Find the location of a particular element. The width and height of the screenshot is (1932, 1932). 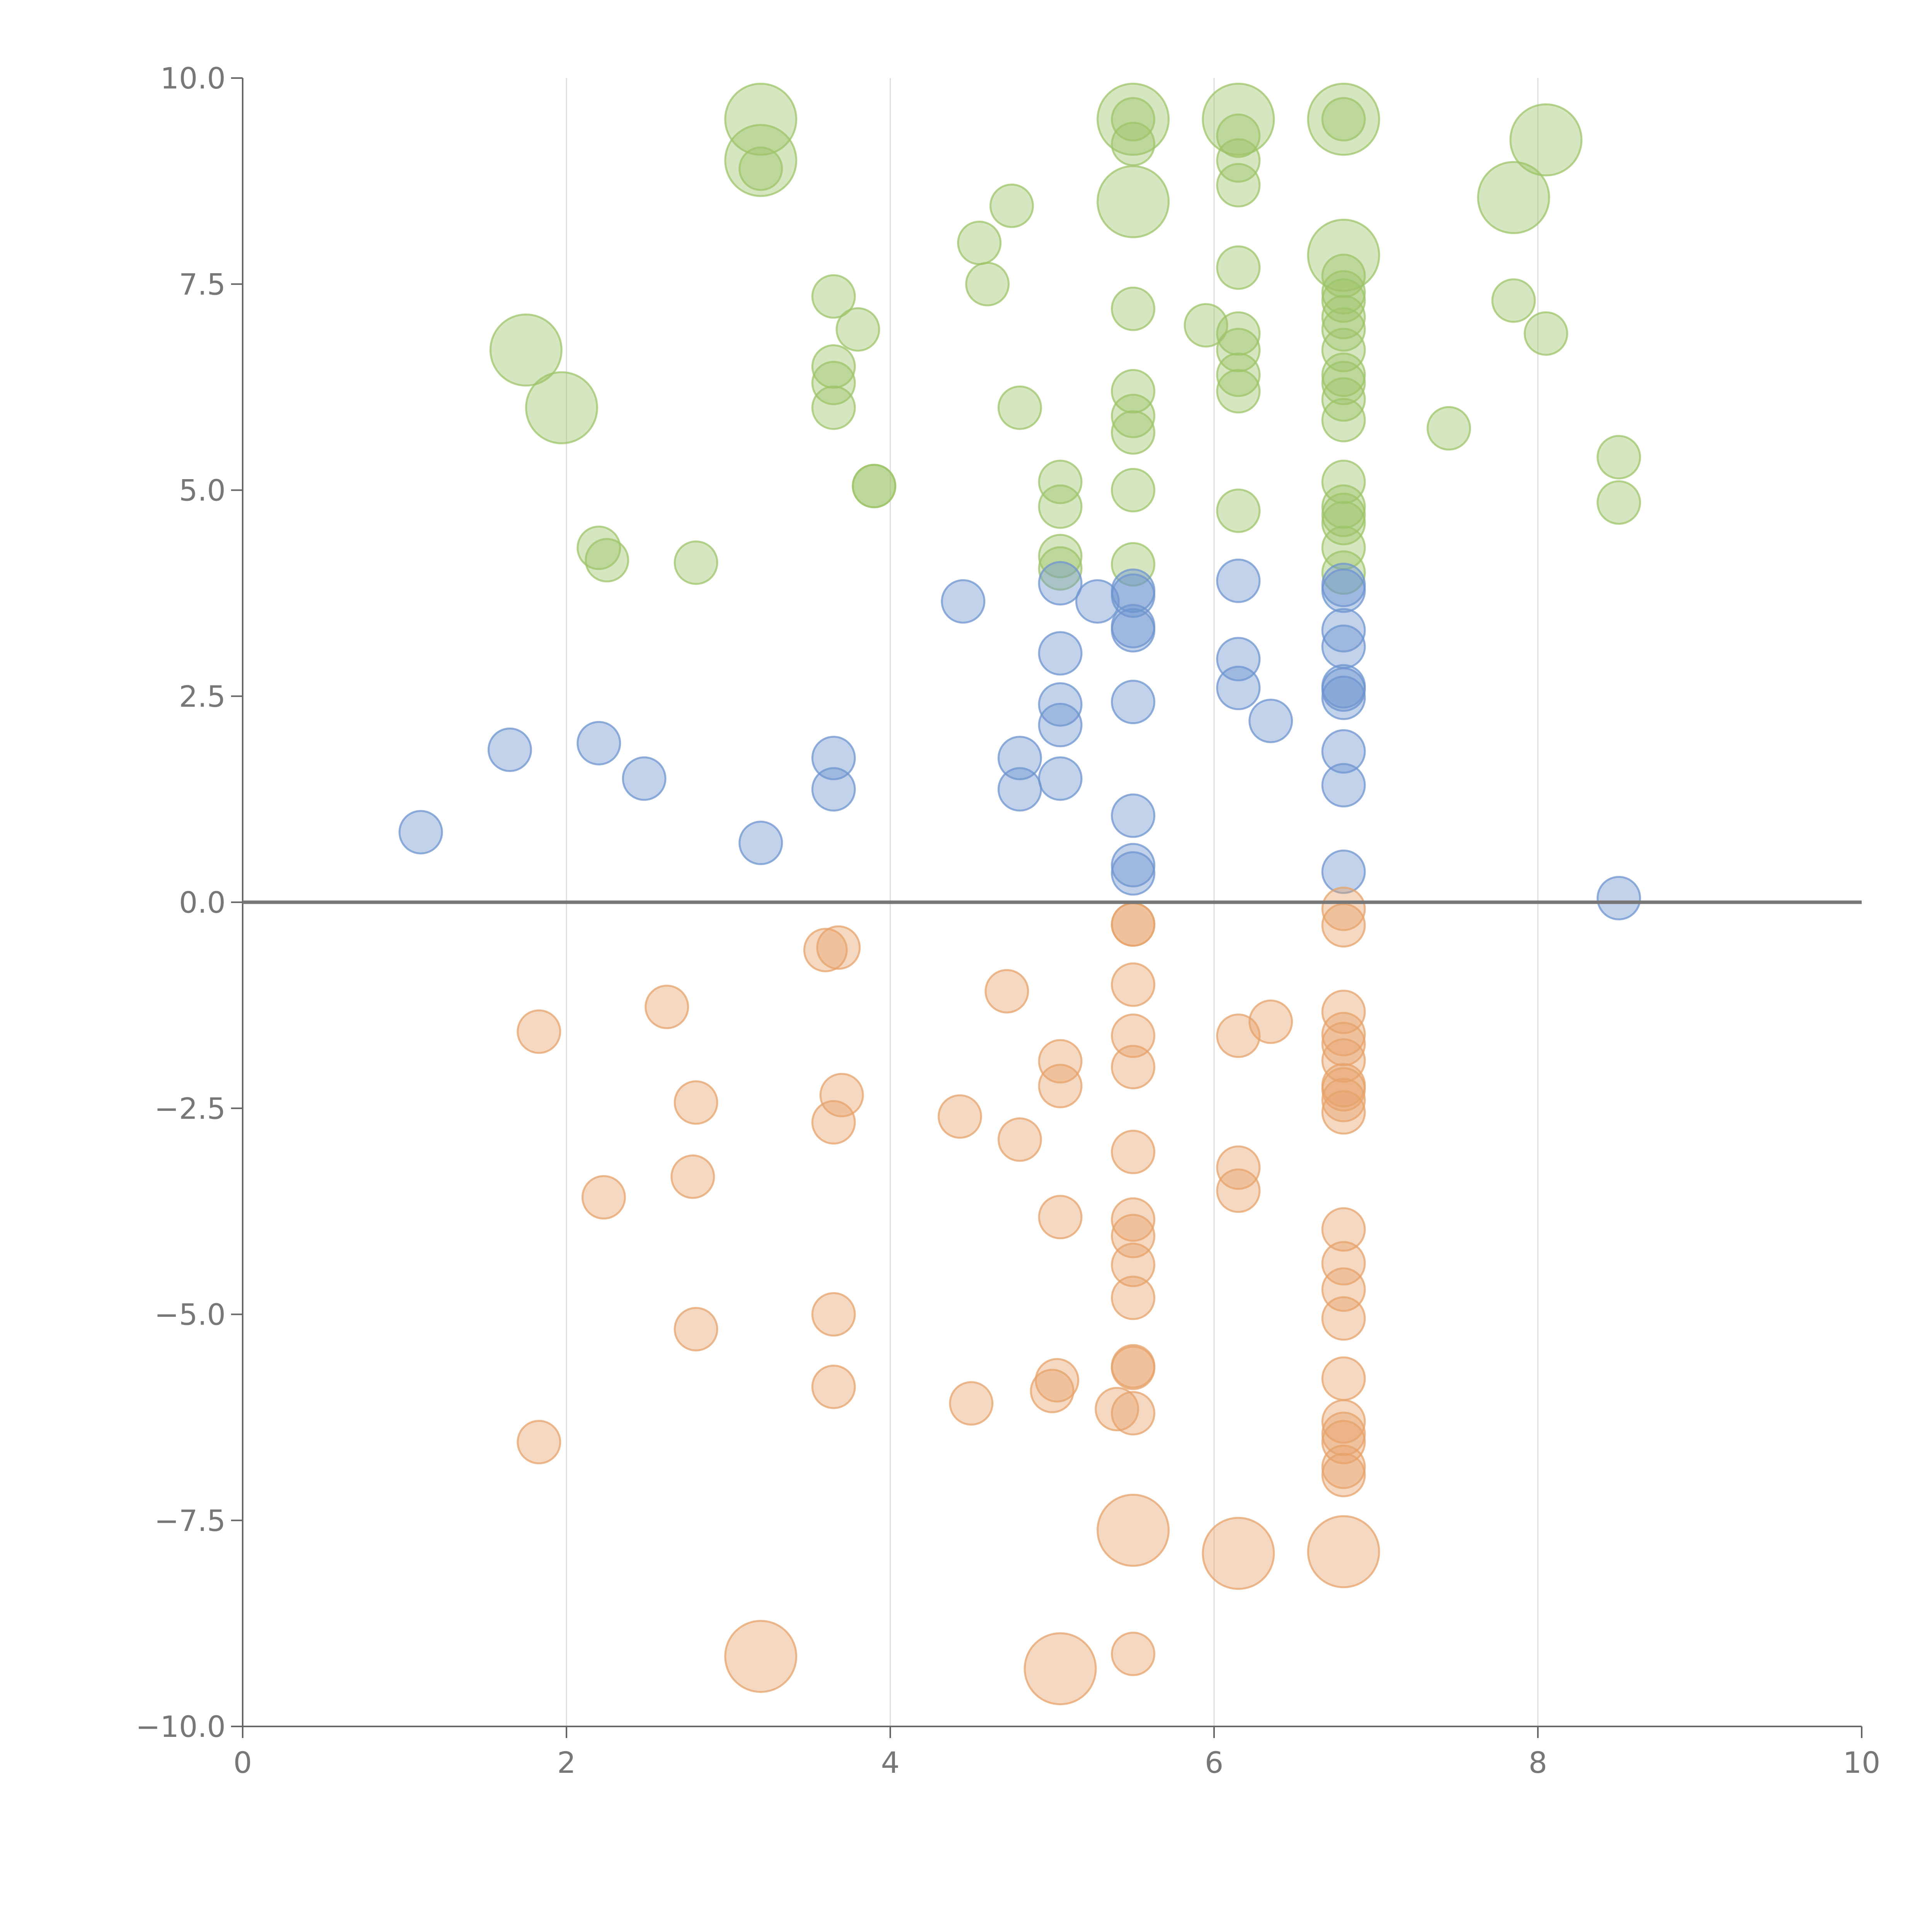

y-tick-label: 5.0 is located at coordinates (202, 491).